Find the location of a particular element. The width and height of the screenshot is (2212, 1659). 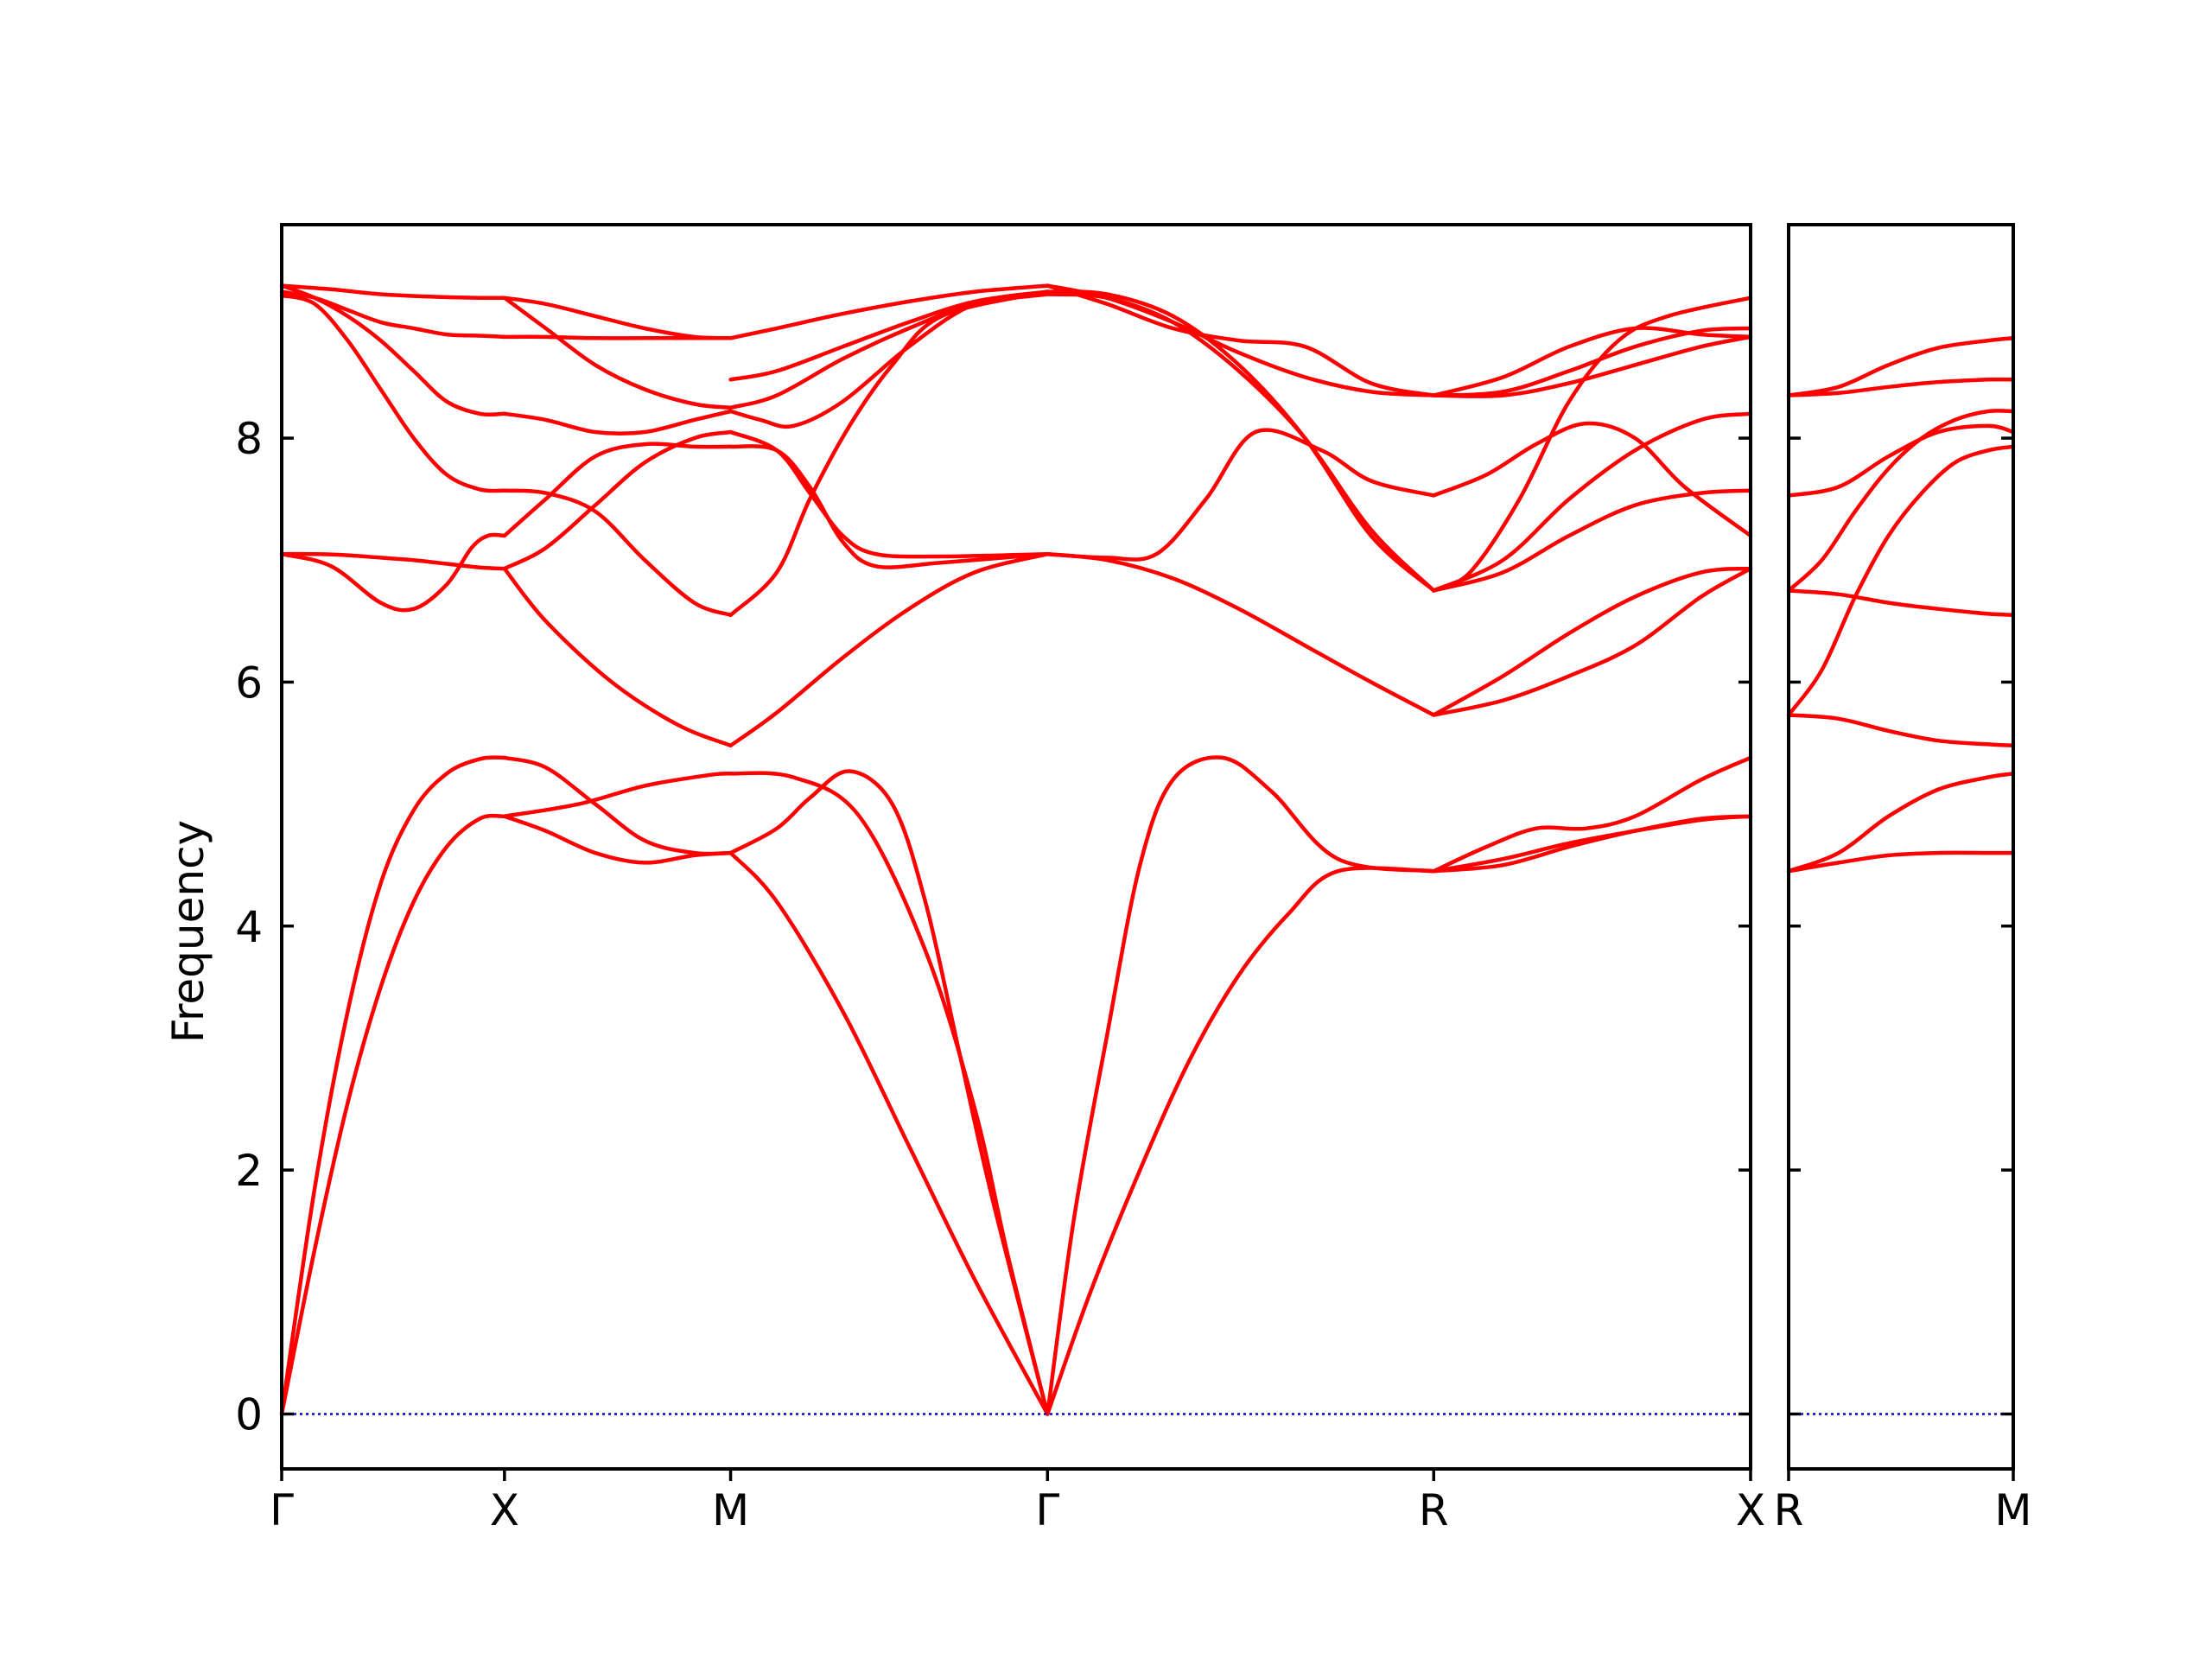

y-axis-label: Frequency is located at coordinates (188, 932).